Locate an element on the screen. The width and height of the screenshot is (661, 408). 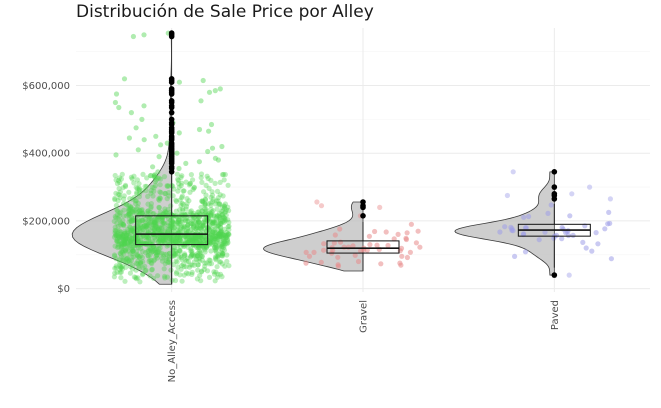
violin-No_Alley_Access is located at coordinates (122, 158).